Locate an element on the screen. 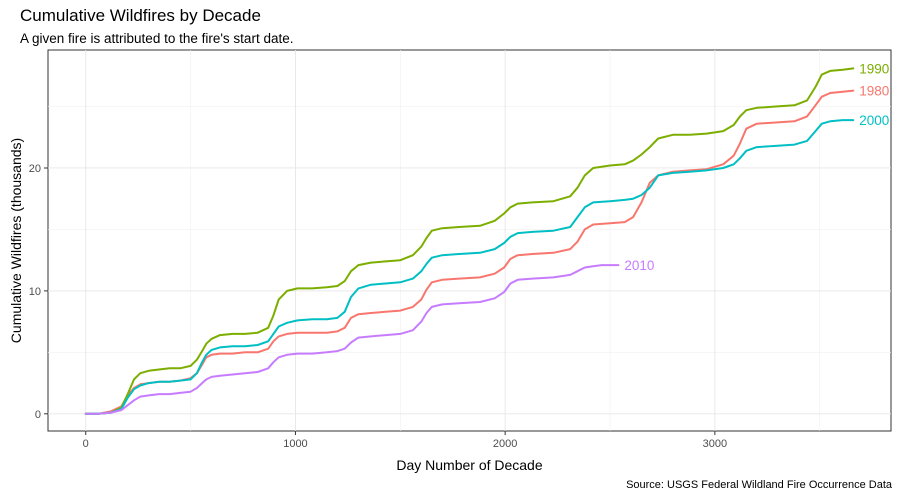 This screenshot has height=500, width=900. x-axis-title: Day Number of Decade is located at coordinates (469, 465).